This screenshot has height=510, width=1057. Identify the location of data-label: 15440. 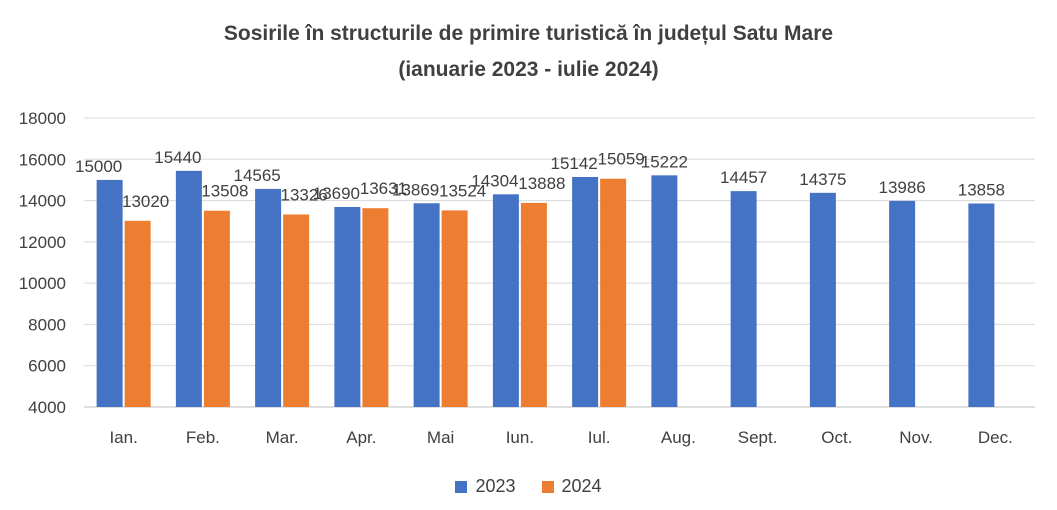
(177, 157).